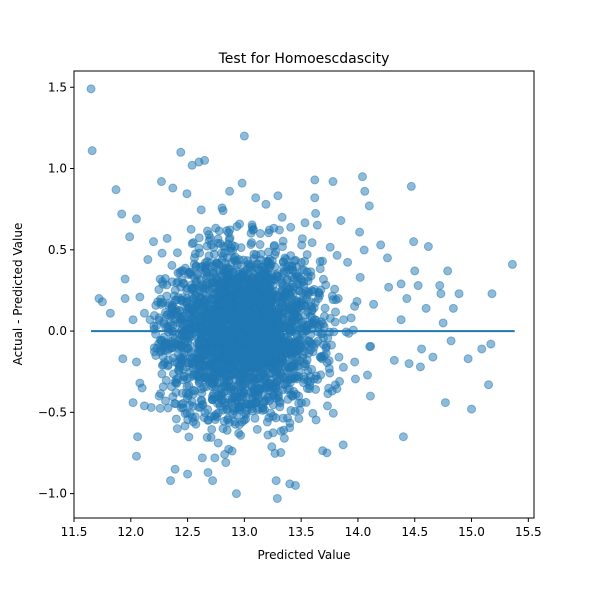 This screenshot has height=594, width=594. I want to click on y-axis: −1.0 −0.5 0.0 0.5 1.0 1.5, so click(56, 290).